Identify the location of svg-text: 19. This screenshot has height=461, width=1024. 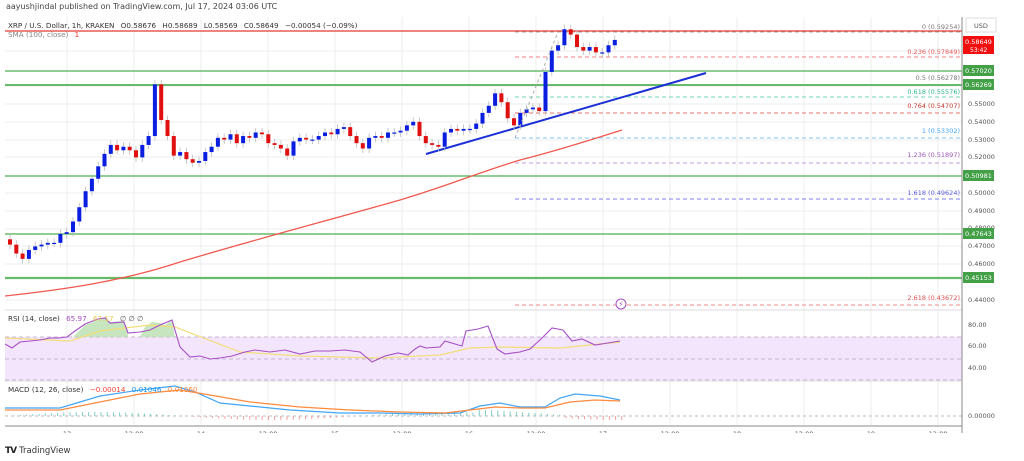
(871, 431).